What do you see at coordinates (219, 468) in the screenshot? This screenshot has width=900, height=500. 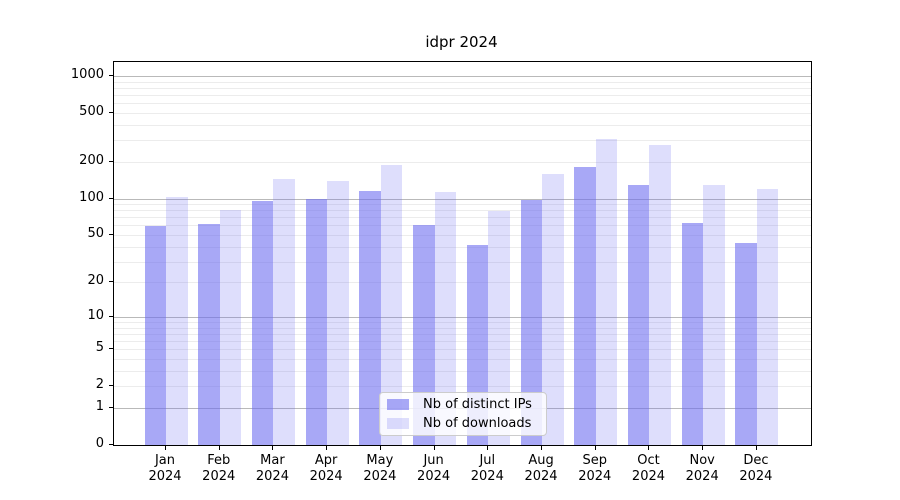 I see `x-tick-label-feb: Feb 2024` at bounding box center [219, 468].